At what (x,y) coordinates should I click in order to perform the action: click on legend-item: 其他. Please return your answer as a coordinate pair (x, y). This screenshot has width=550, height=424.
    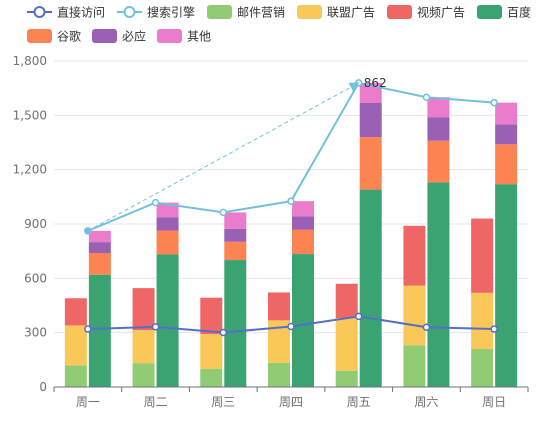
    Looking at the image, I should click on (184, 36).